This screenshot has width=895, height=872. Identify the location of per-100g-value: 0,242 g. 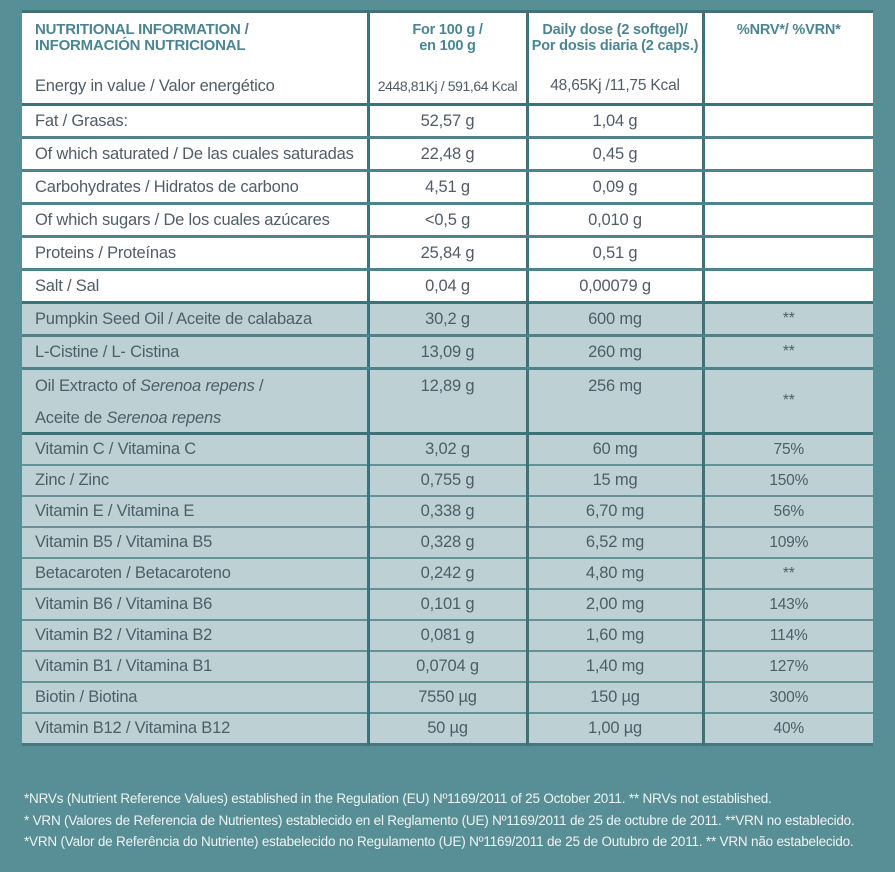
(446, 574).